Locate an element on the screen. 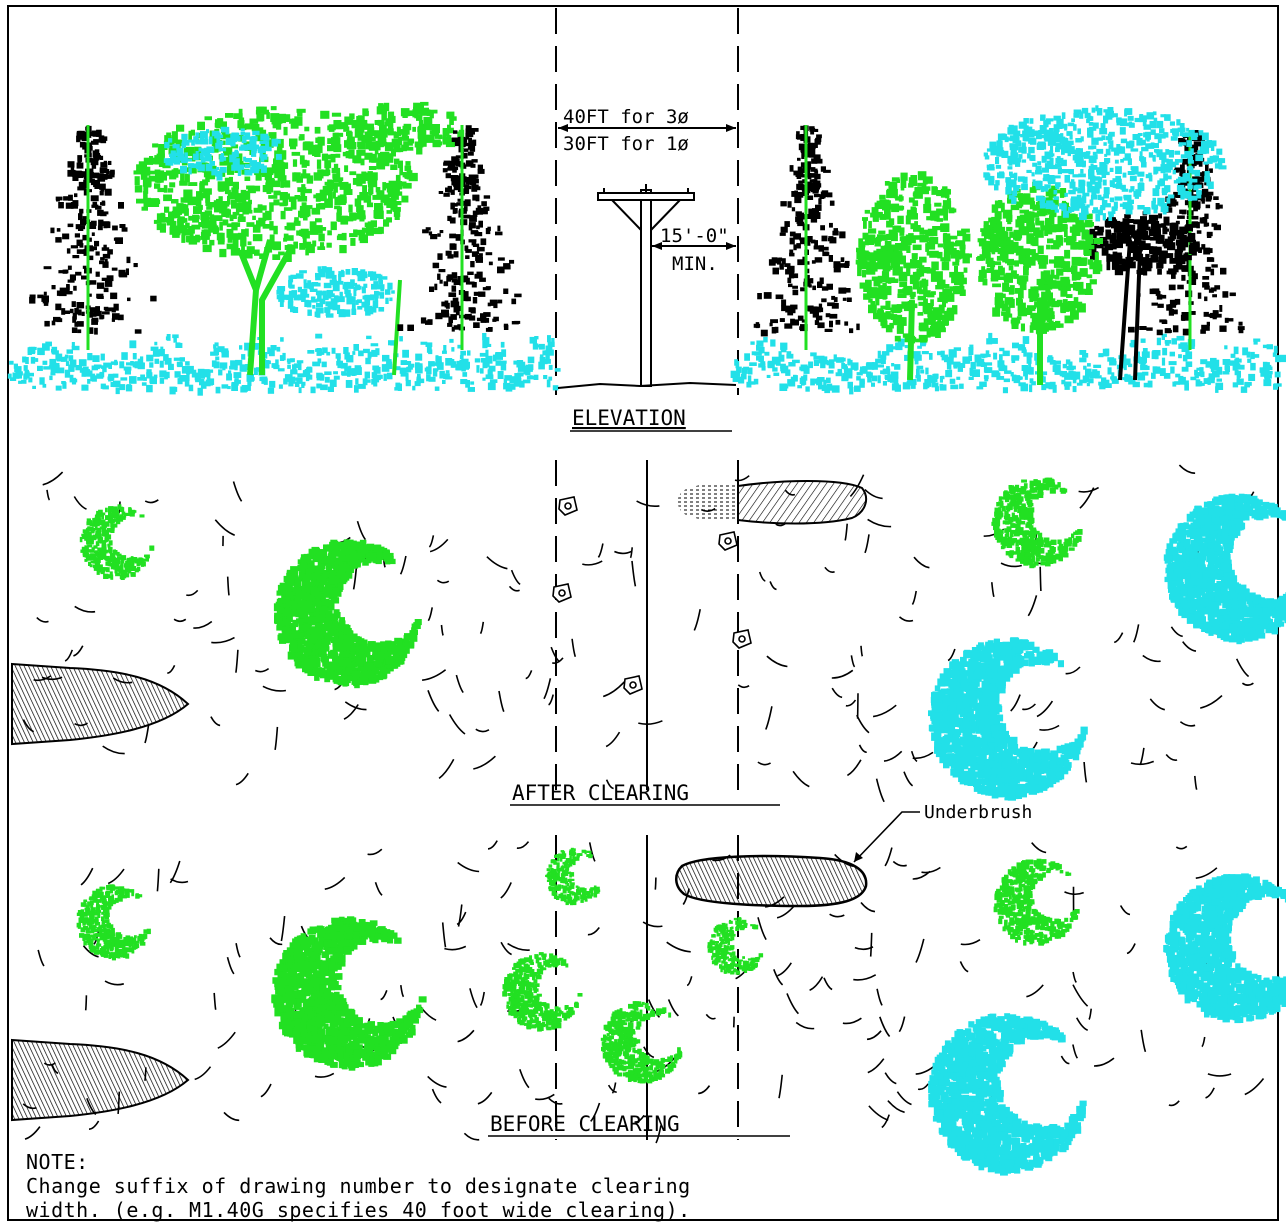 The height and width of the screenshot is (1226, 1286). min-height-dimension: 15'-0" MIN. is located at coordinates (694, 250).